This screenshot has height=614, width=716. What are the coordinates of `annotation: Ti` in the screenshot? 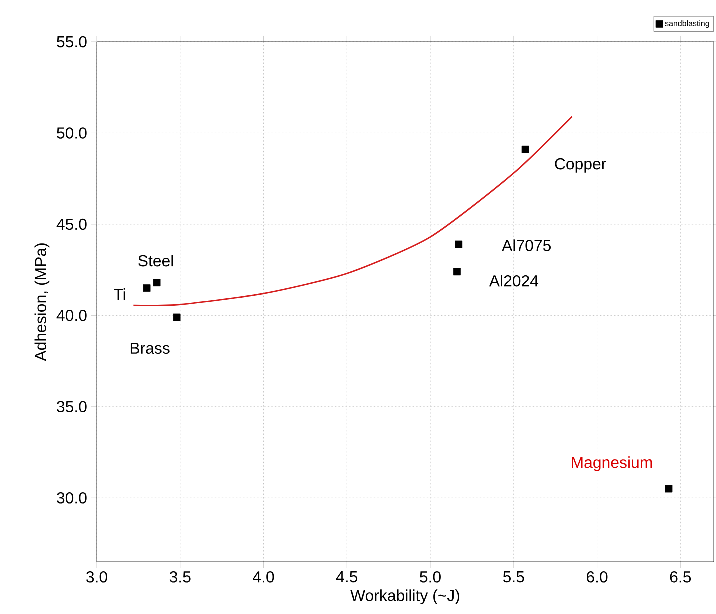 It's located at (120, 294).